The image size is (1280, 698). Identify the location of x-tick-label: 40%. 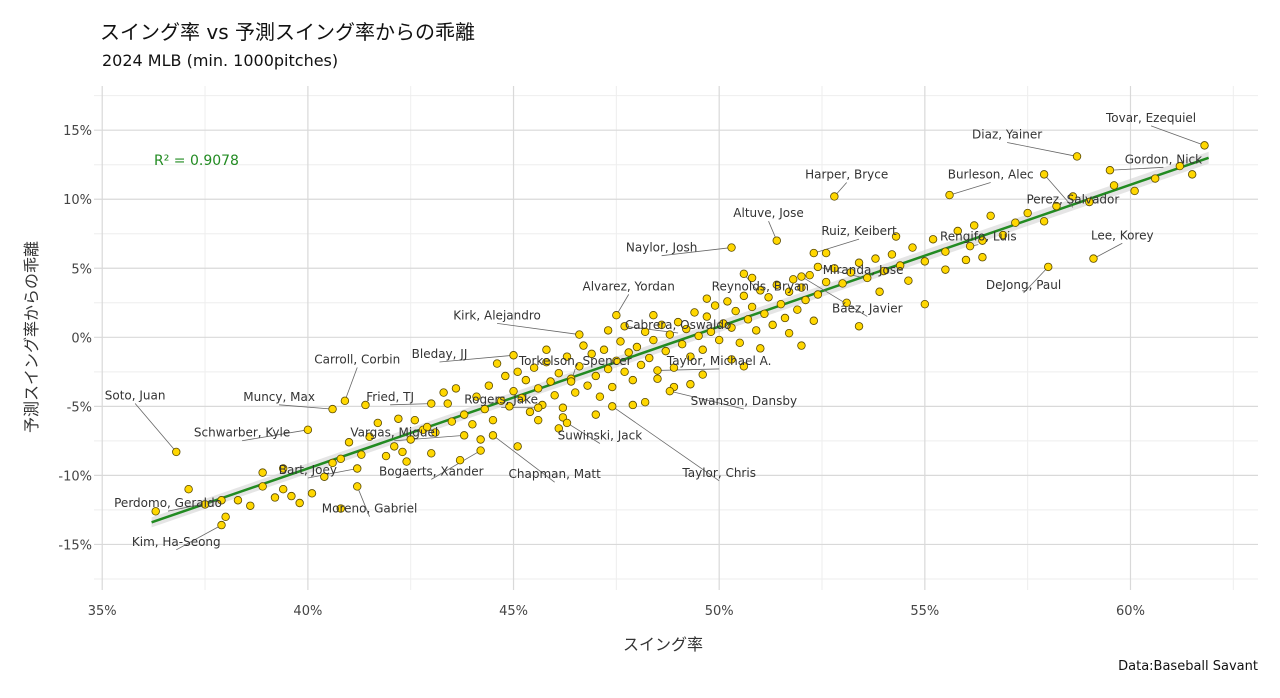
(307, 611).